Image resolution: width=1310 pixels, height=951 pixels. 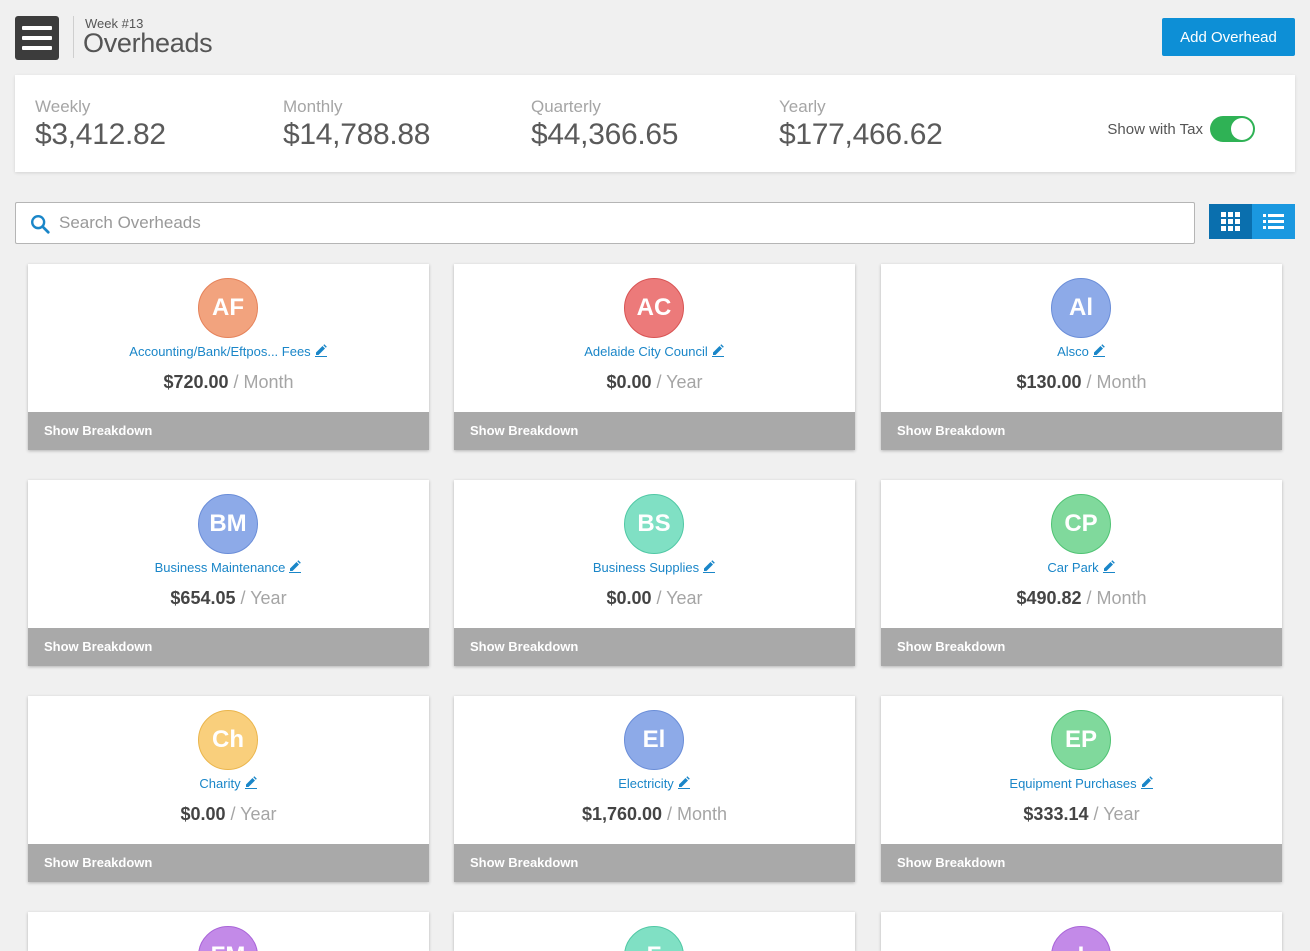 What do you see at coordinates (220, 567) in the screenshot?
I see `overhead-name: Business Maintenance` at bounding box center [220, 567].